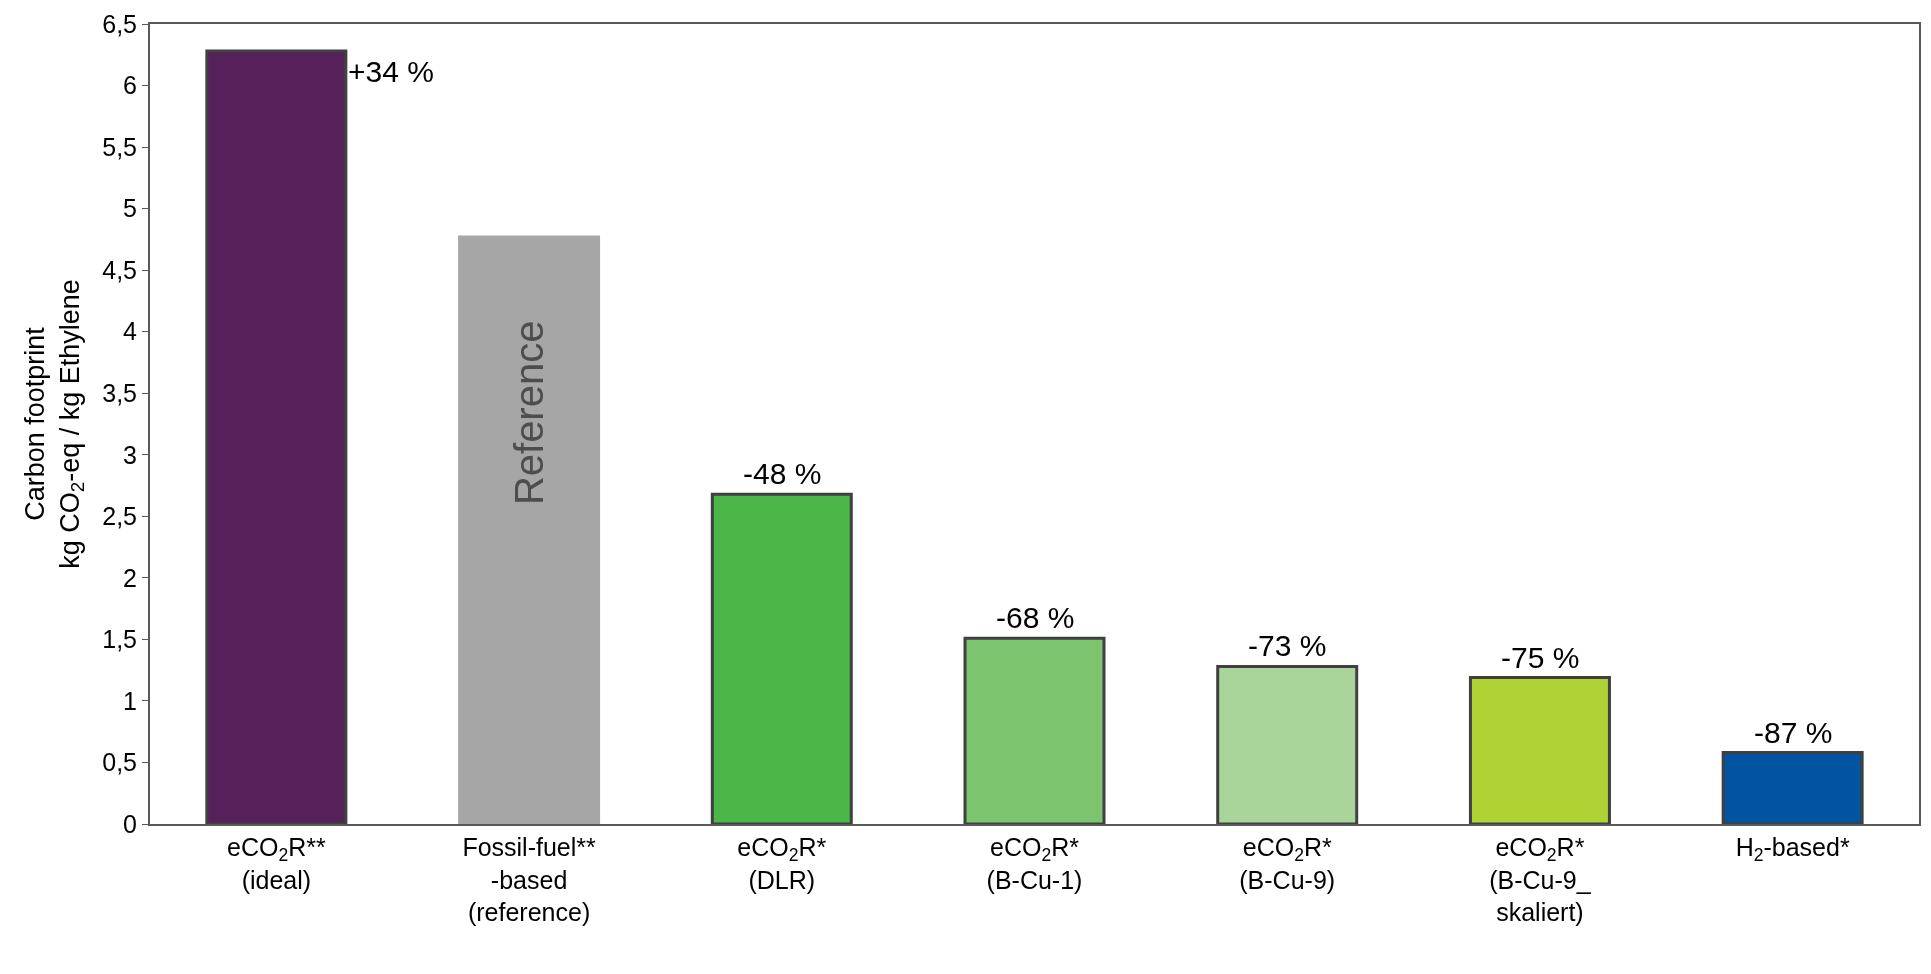 This screenshot has height=974, width=1931. What do you see at coordinates (130, 85) in the screenshot?
I see `y-tick-label: 6` at bounding box center [130, 85].